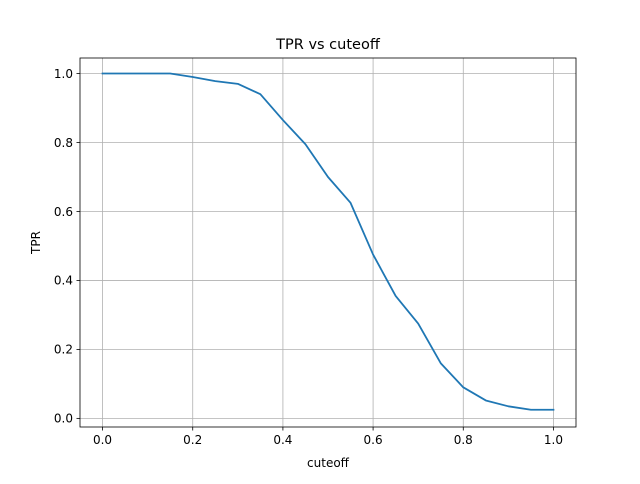 Image resolution: width=640 pixels, height=484 pixels. I want to click on x-tick-label: 0.4, so click(282, 440).